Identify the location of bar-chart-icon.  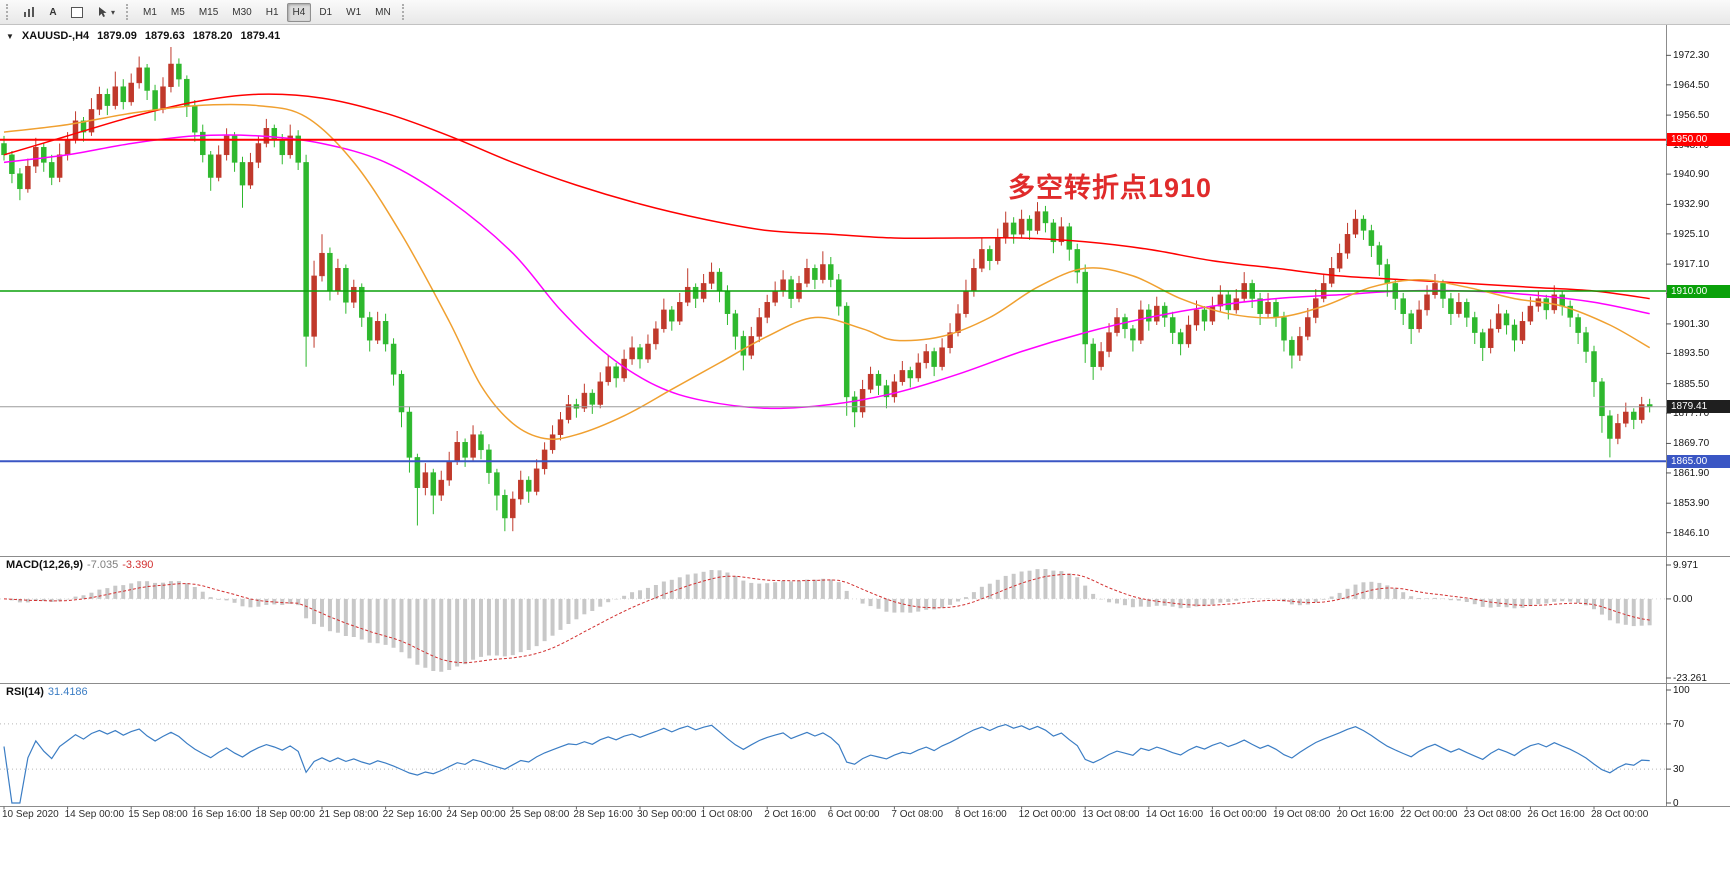
(29, 12).